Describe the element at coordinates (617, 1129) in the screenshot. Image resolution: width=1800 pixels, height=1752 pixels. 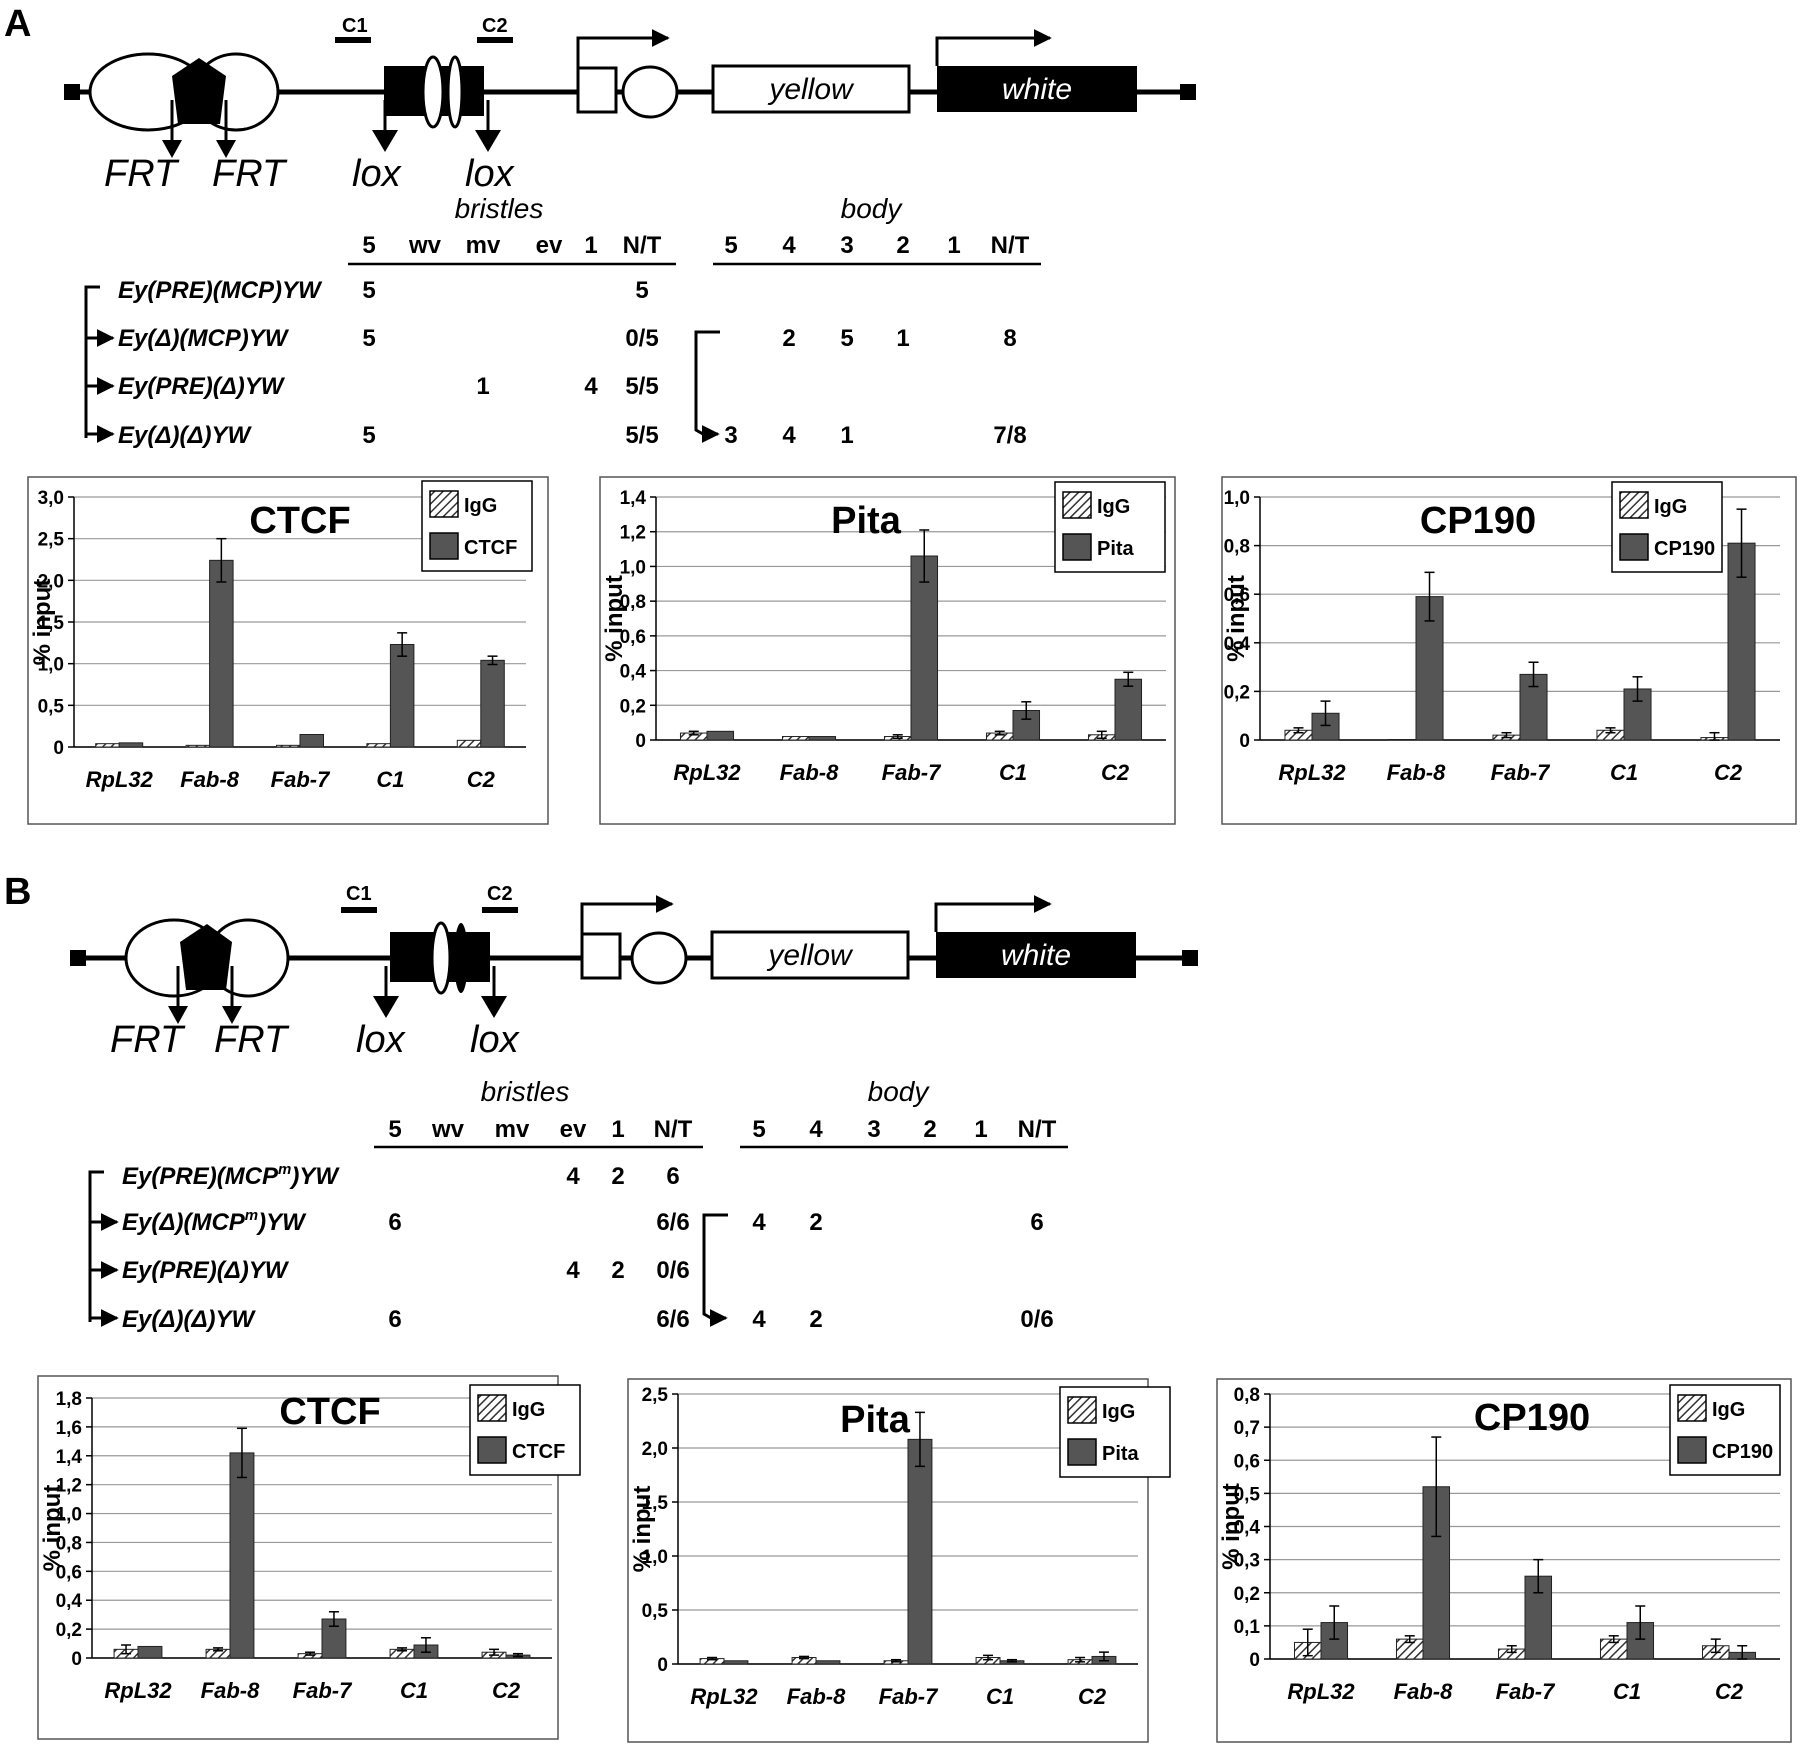
I see `bristle-col-1: 1` at that location.